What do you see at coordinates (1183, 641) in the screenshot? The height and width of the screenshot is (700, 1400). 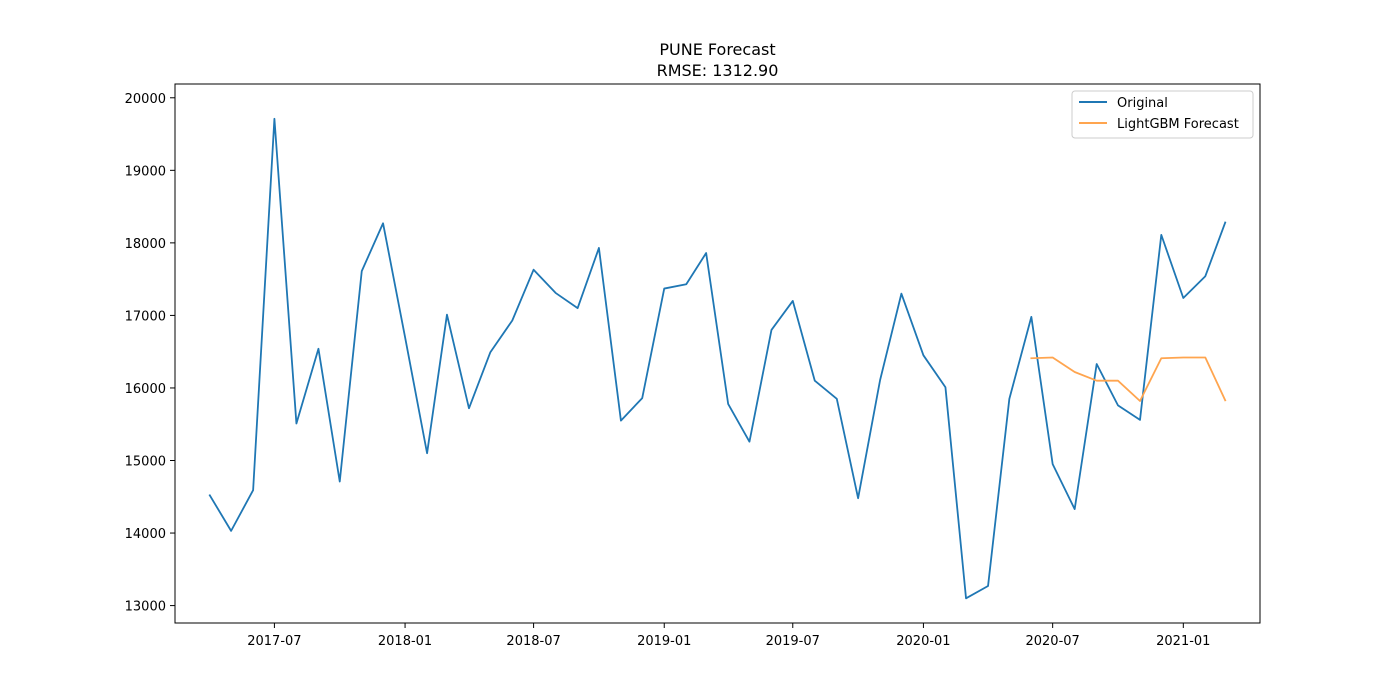 I see `x-tick-label: 2021-01` at bounding box center [1183, 641].